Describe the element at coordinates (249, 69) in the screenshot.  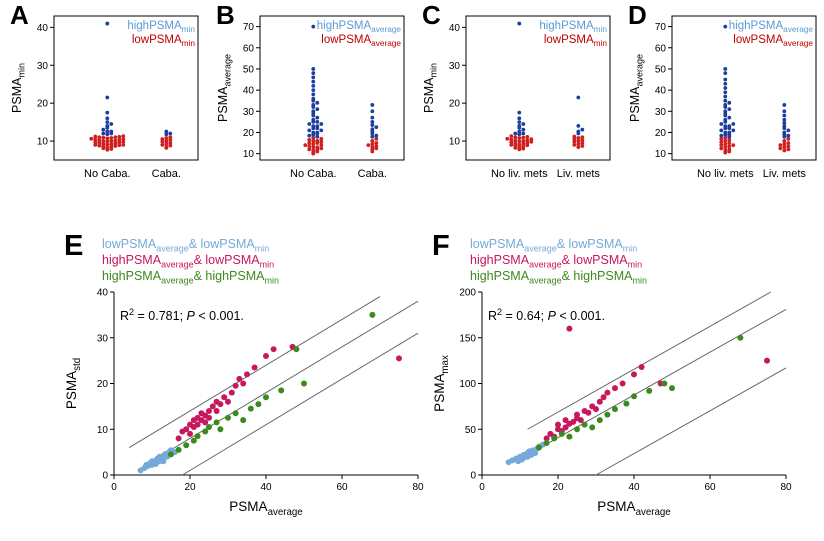
I see `axis-tick-label: 50` at that location.